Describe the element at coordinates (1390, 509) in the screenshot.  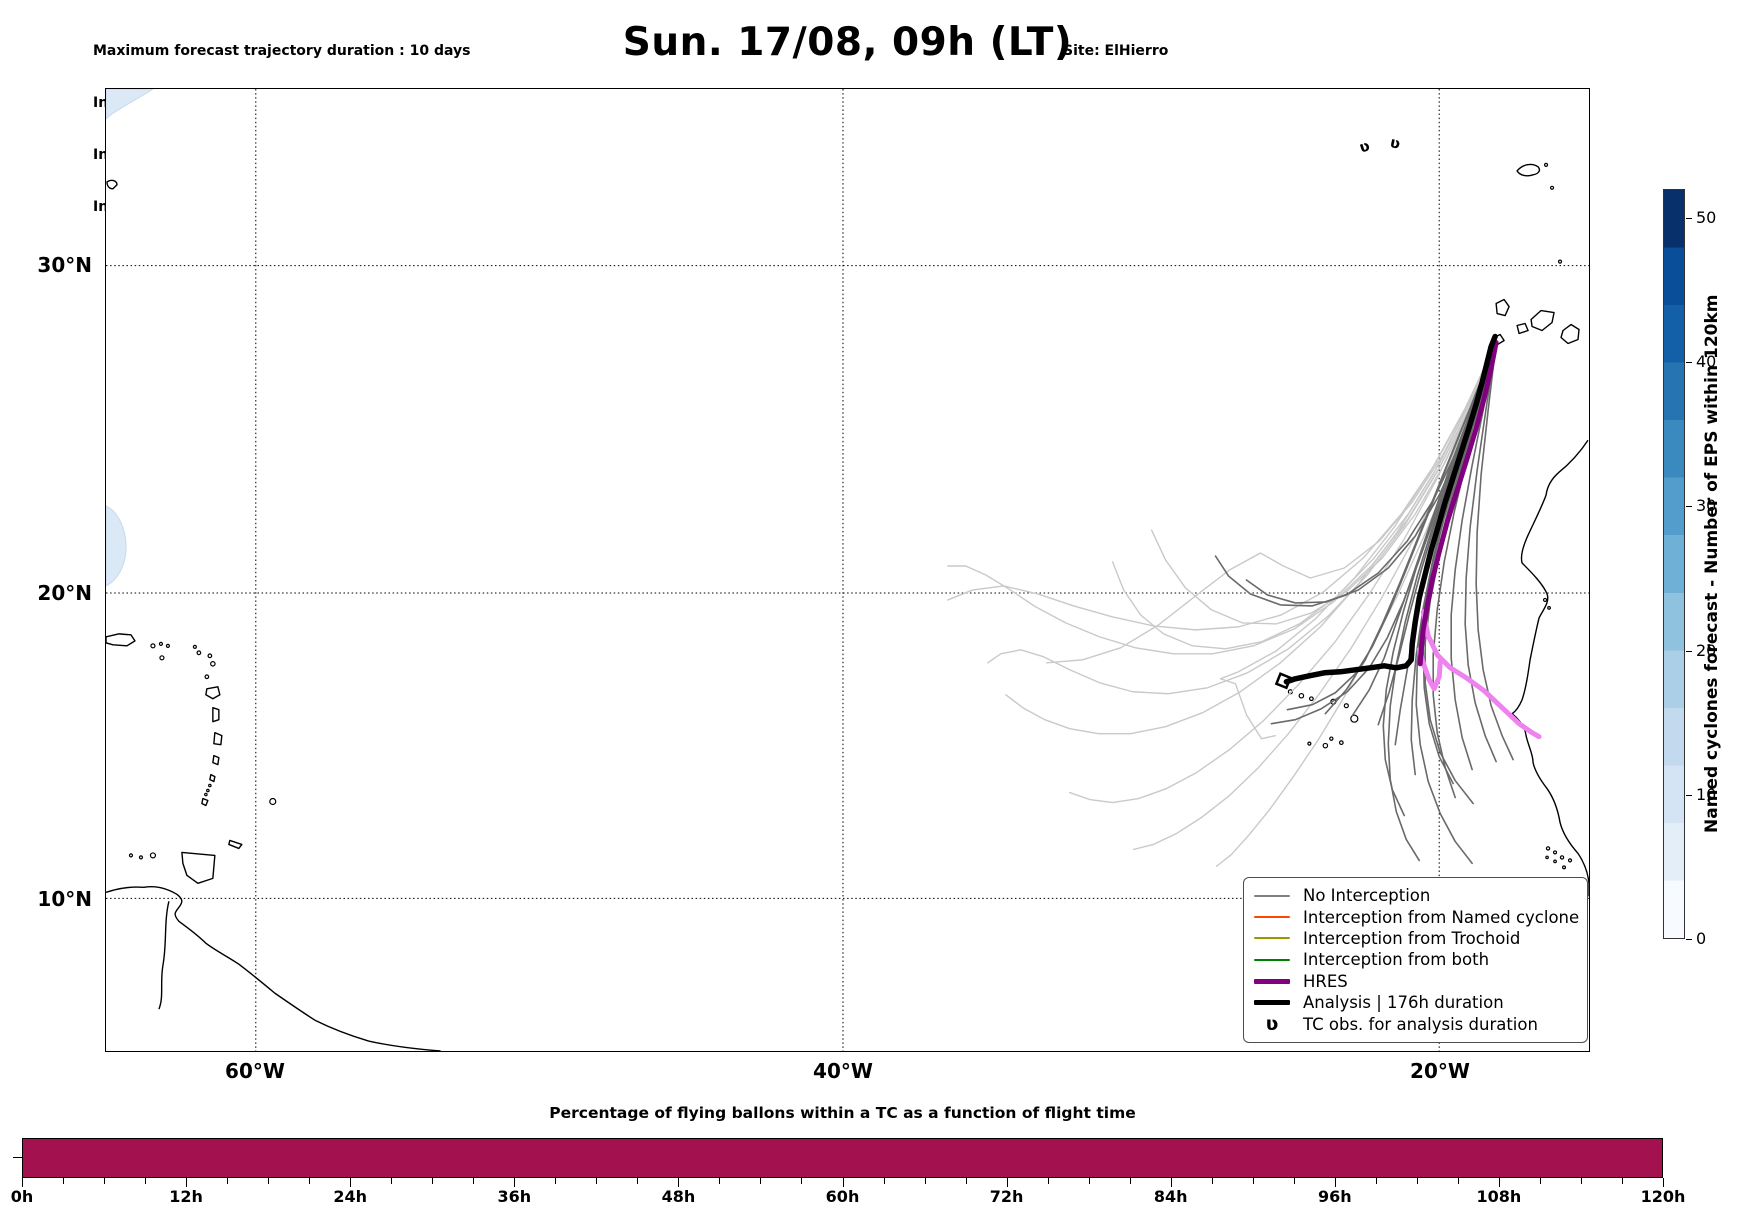
I see `trajectory-analysis` at that location.